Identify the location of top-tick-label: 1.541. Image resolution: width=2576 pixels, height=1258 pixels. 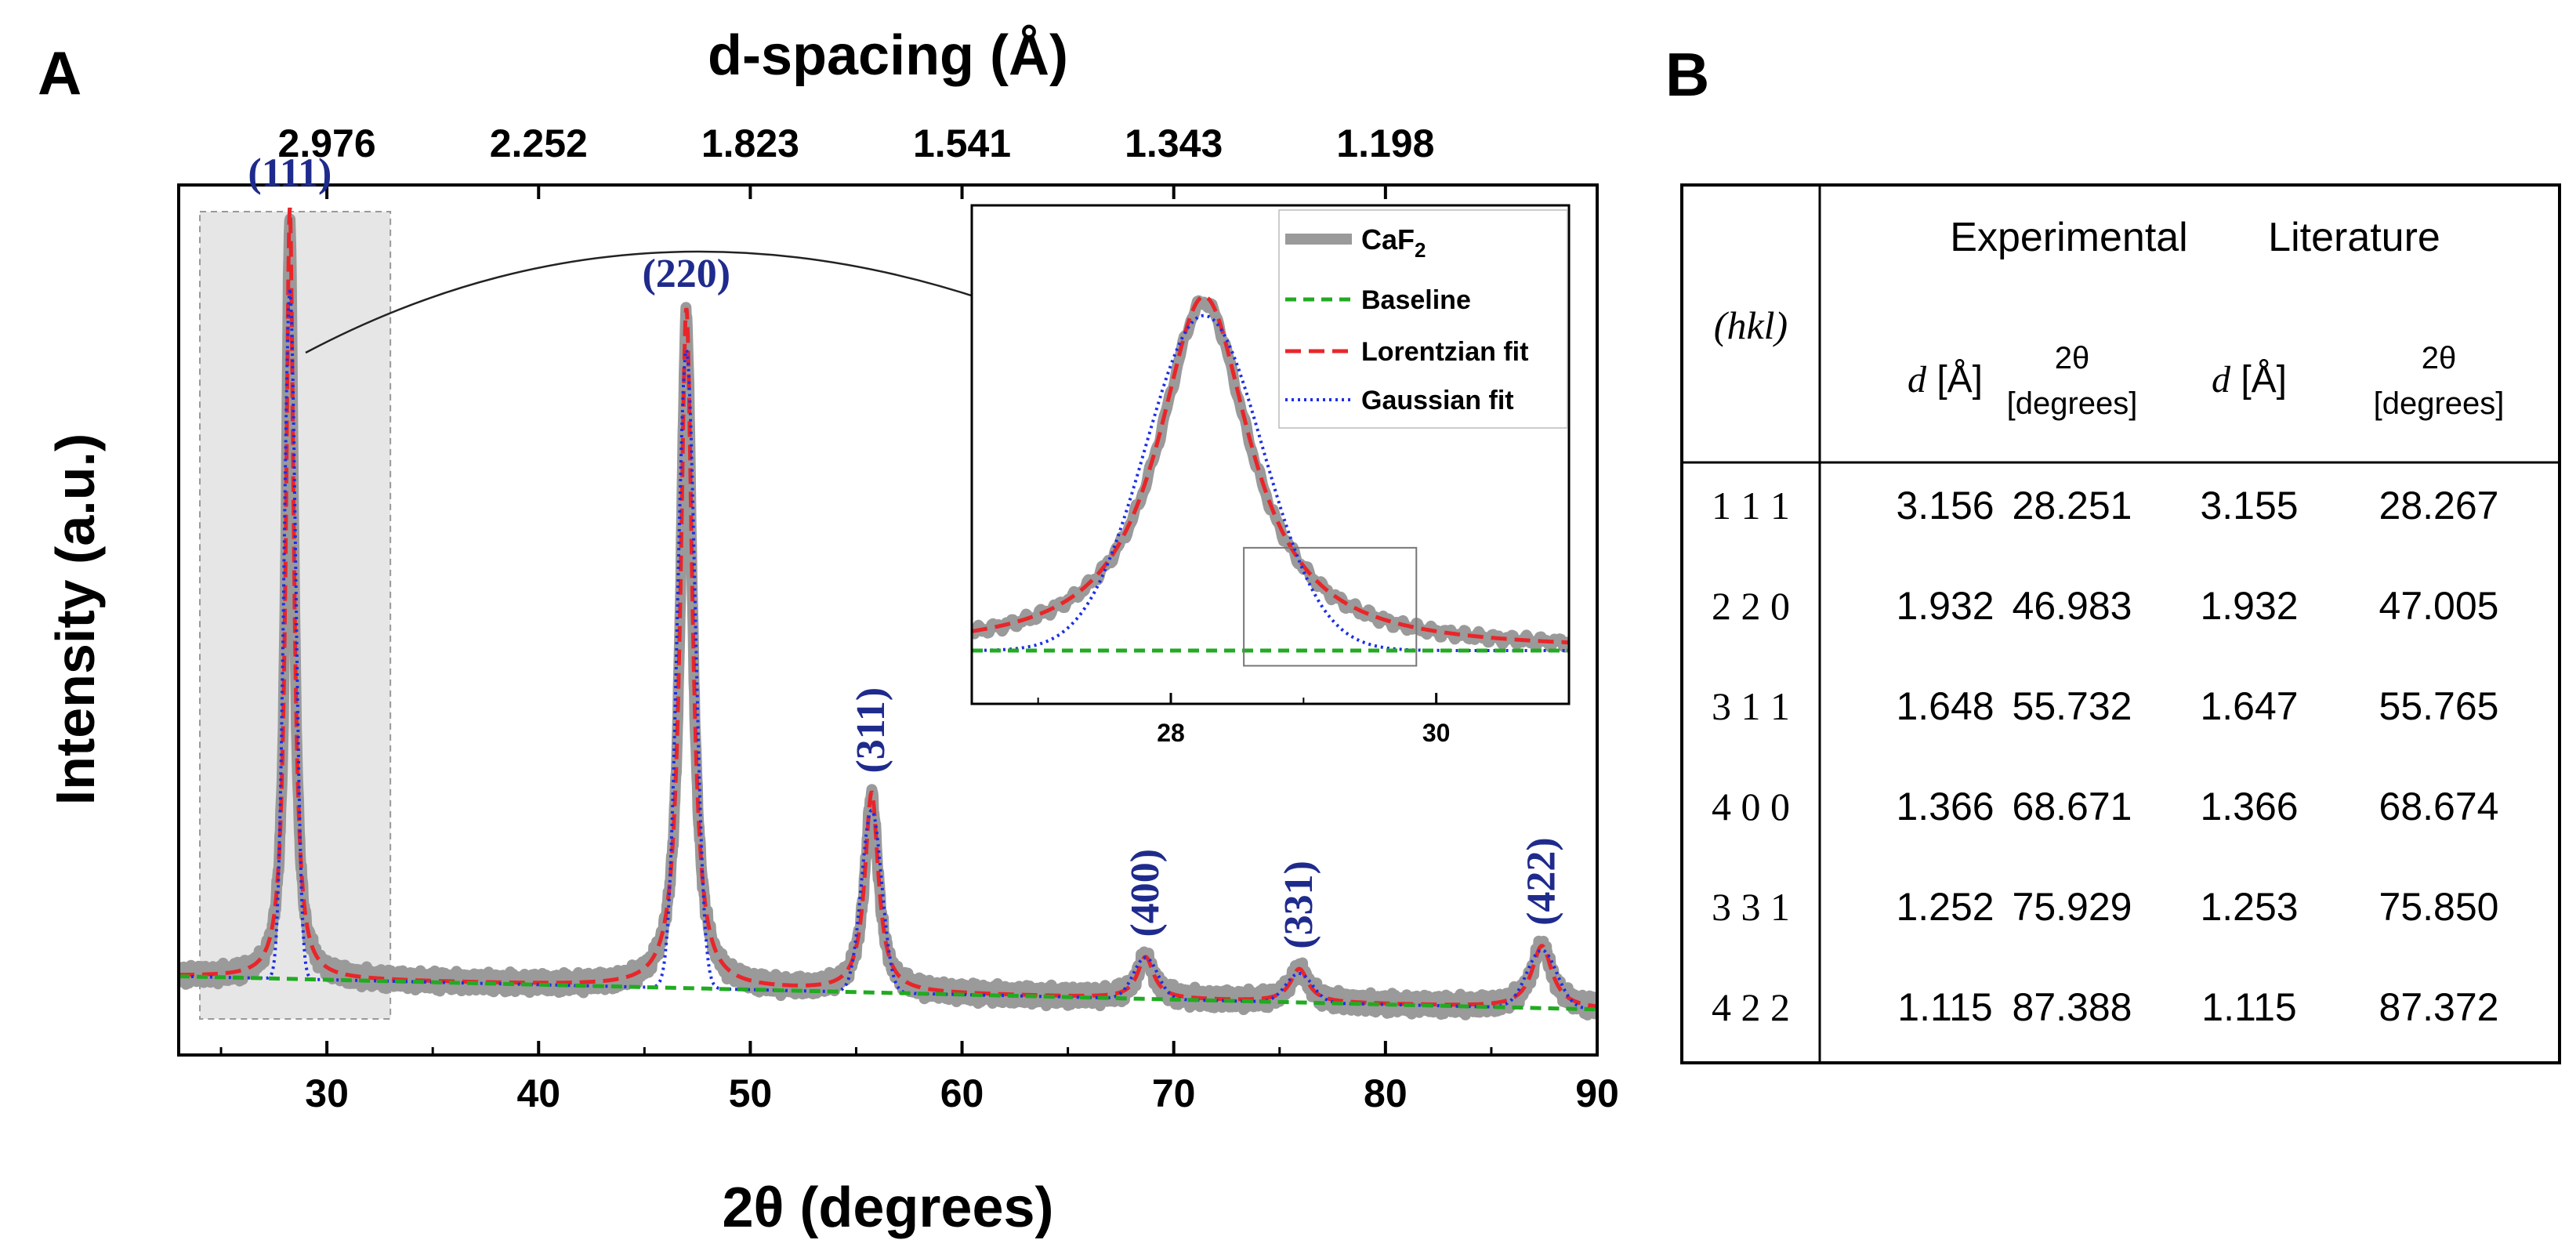
(962, 143).